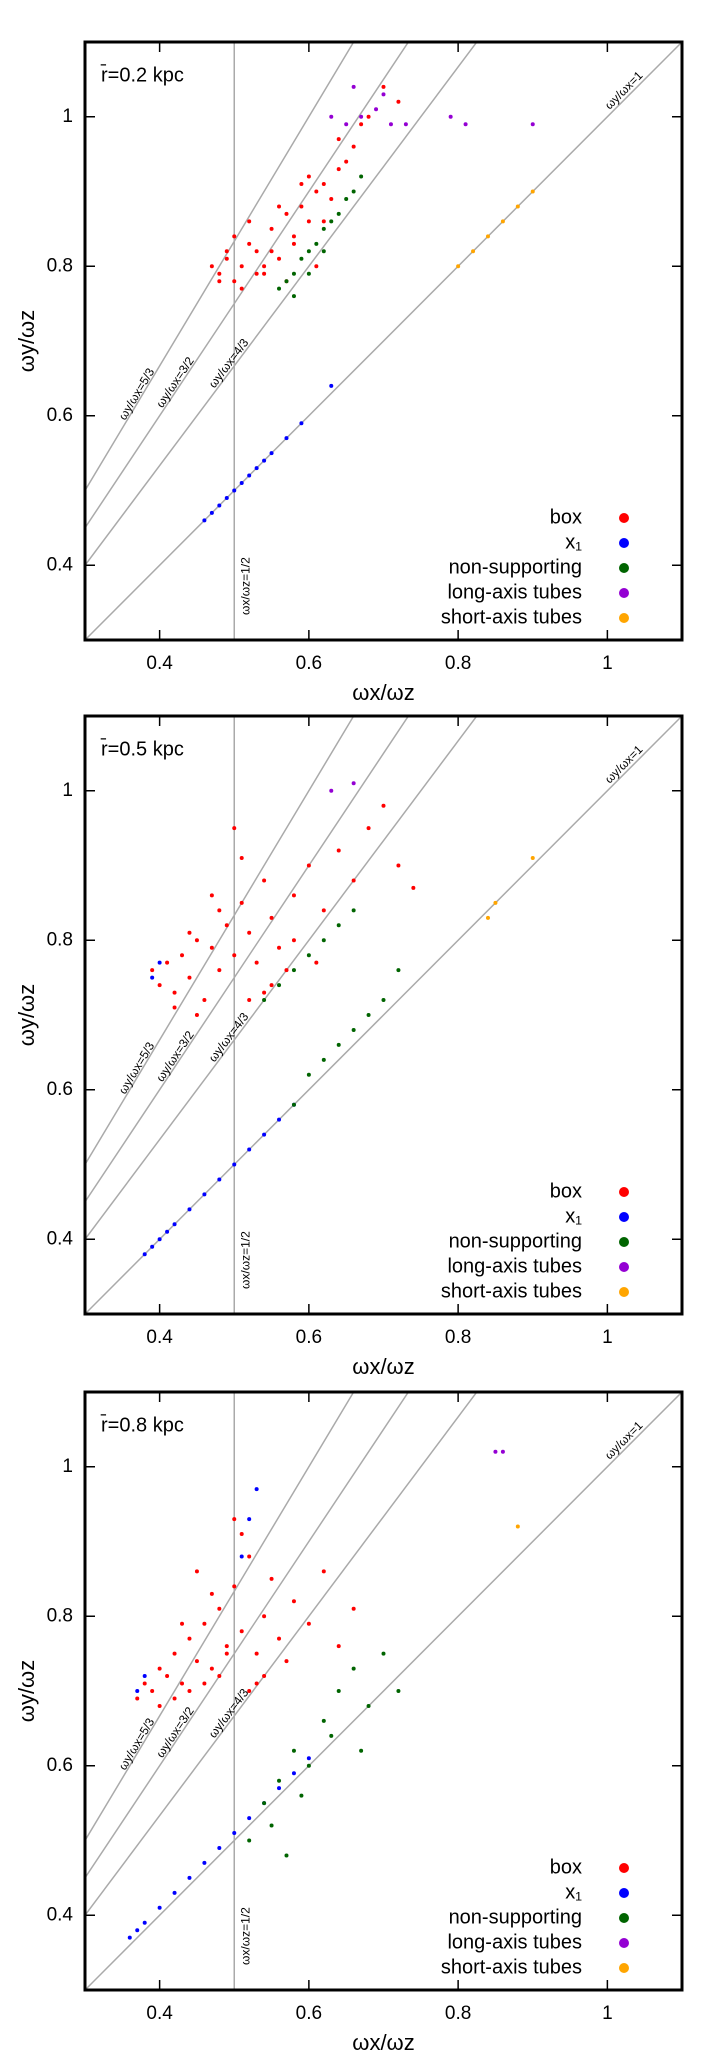  What do you see at coordinates (624, 90) in the screenshot?
I see `reference-label: ωy/ωx=1` at bounding box center [624, 90].